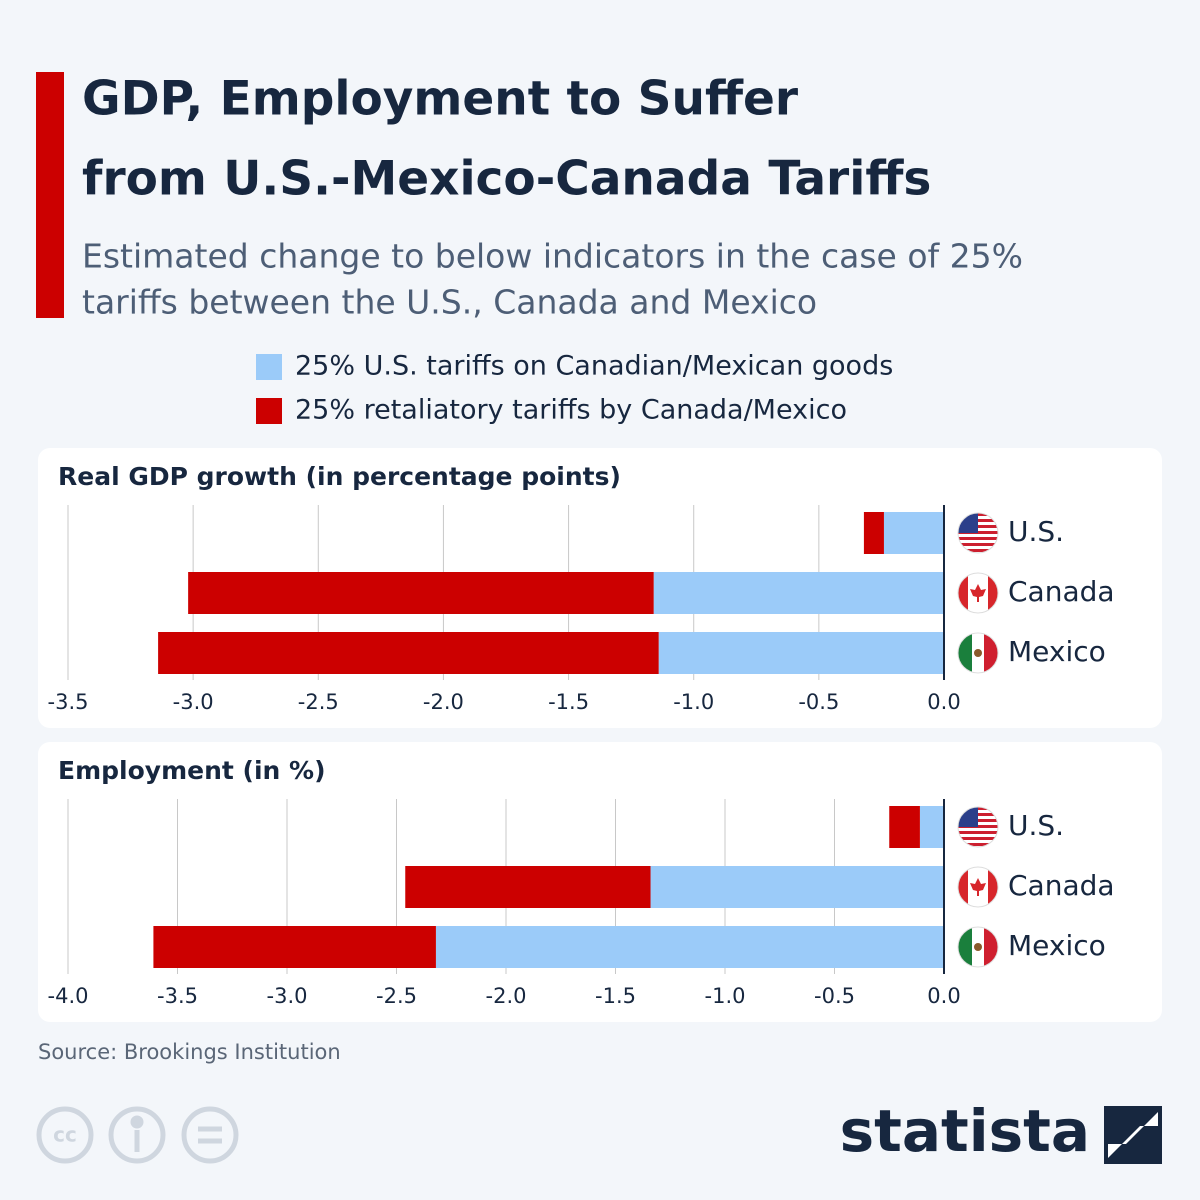 The height and width of the screenshot is (1200, 1200). What do you see at coordinates (339, 476) in the screenshot?
I see `panel-title: Real GDP growth (in percentage points)` at bounding box center [339, 476].